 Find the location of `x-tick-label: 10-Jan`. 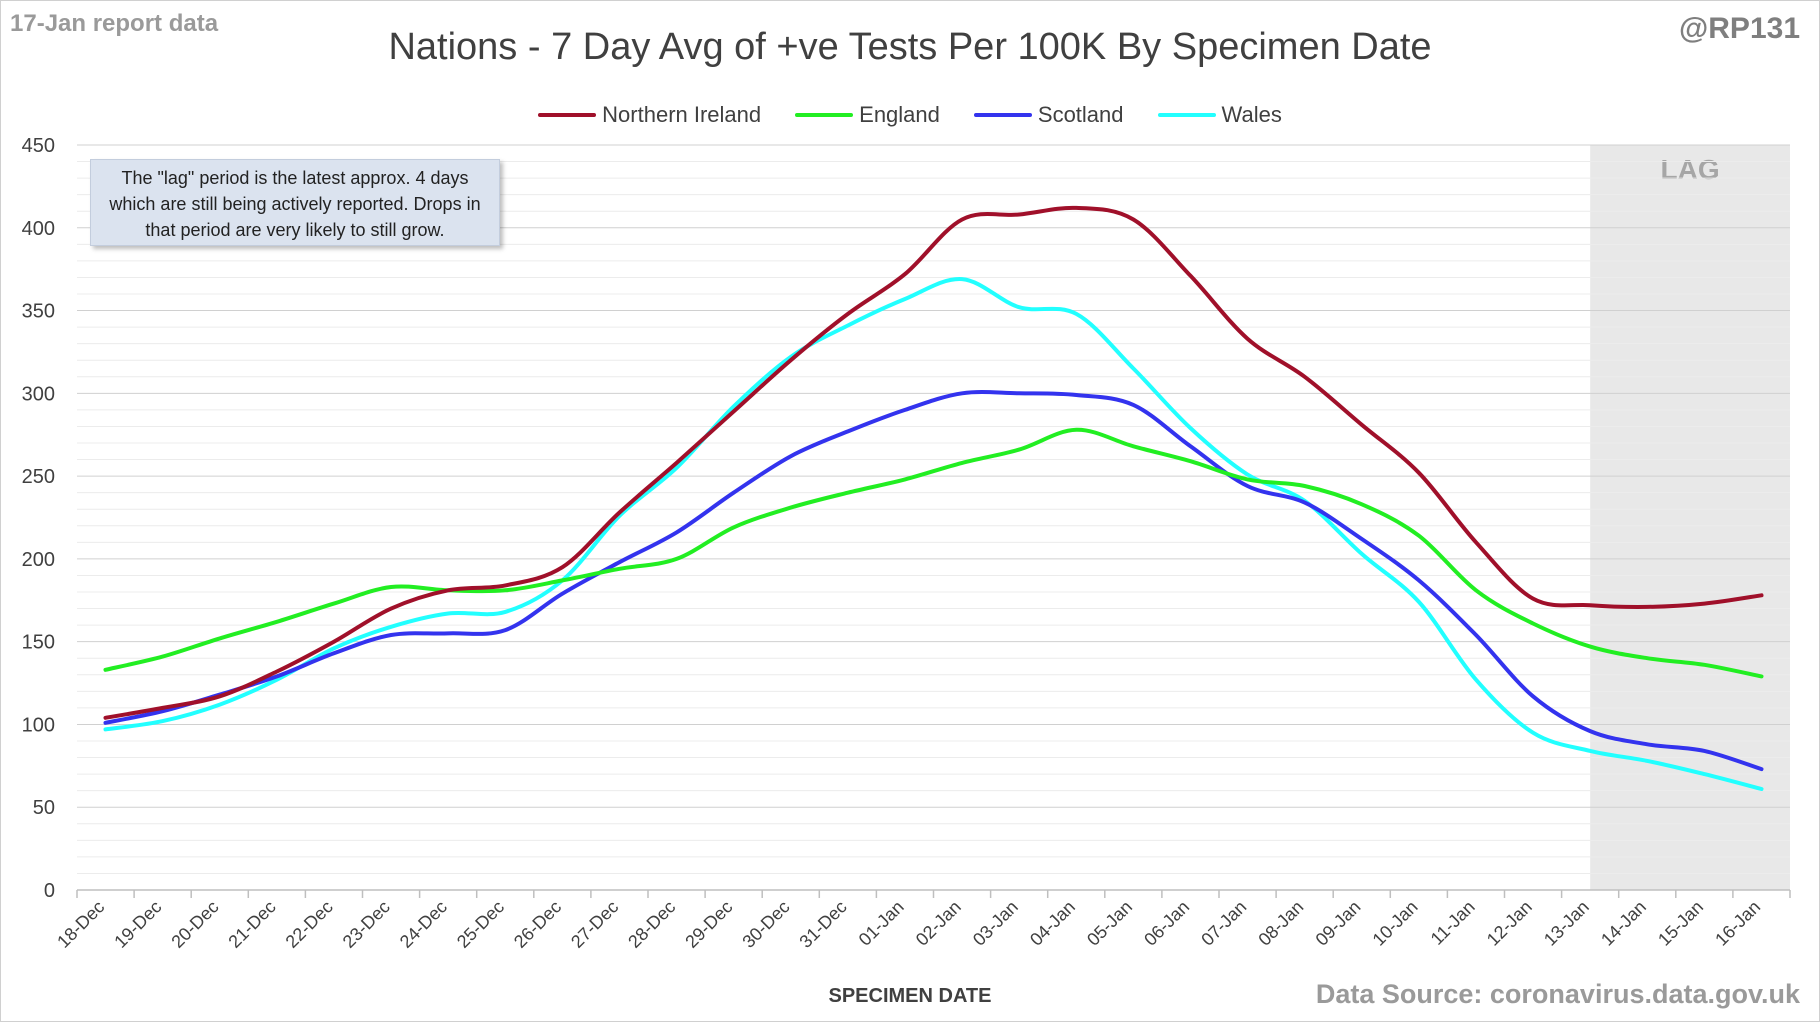

x-tick-label: 10-Jan is located at coordinates (1395, 923).